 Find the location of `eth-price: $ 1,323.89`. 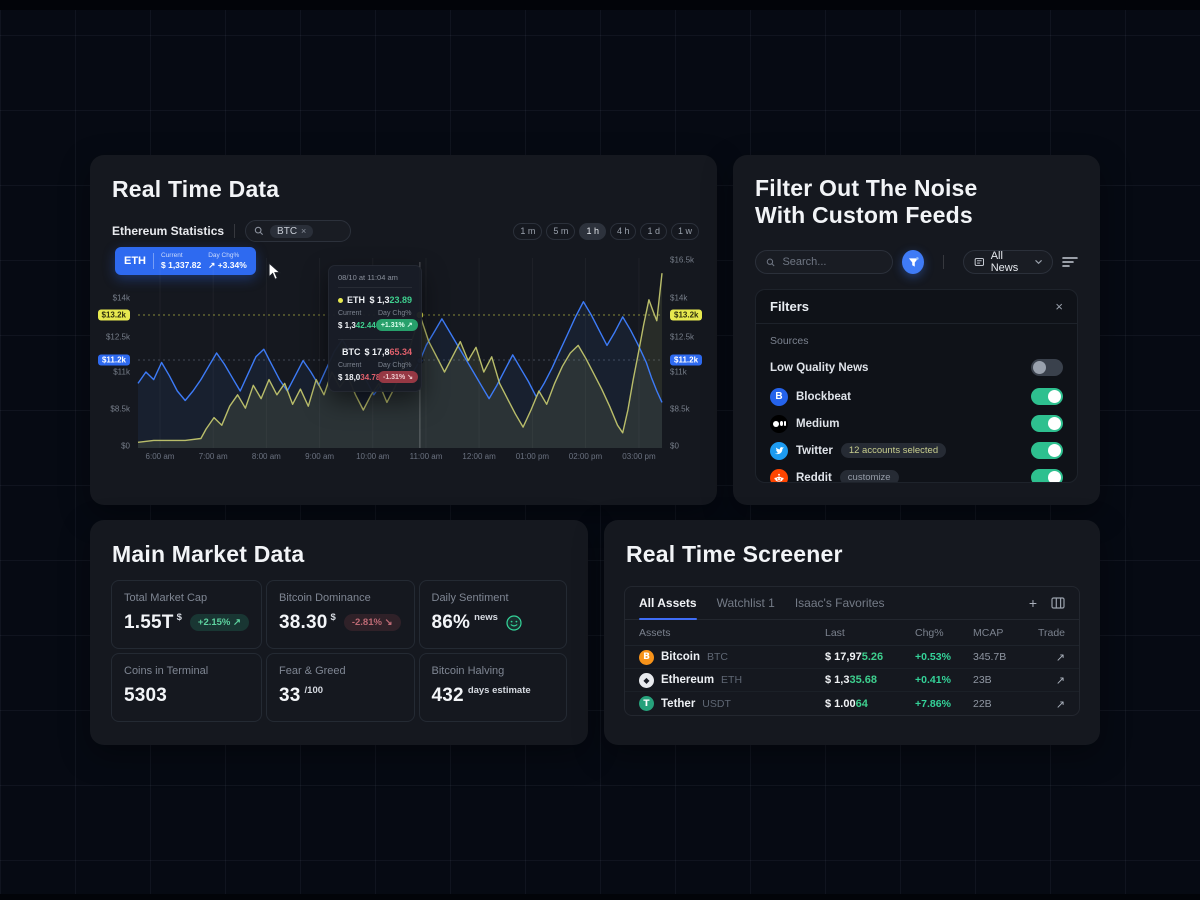

eth-price: $ 1,323.89 is located at coordinates (390, 300).